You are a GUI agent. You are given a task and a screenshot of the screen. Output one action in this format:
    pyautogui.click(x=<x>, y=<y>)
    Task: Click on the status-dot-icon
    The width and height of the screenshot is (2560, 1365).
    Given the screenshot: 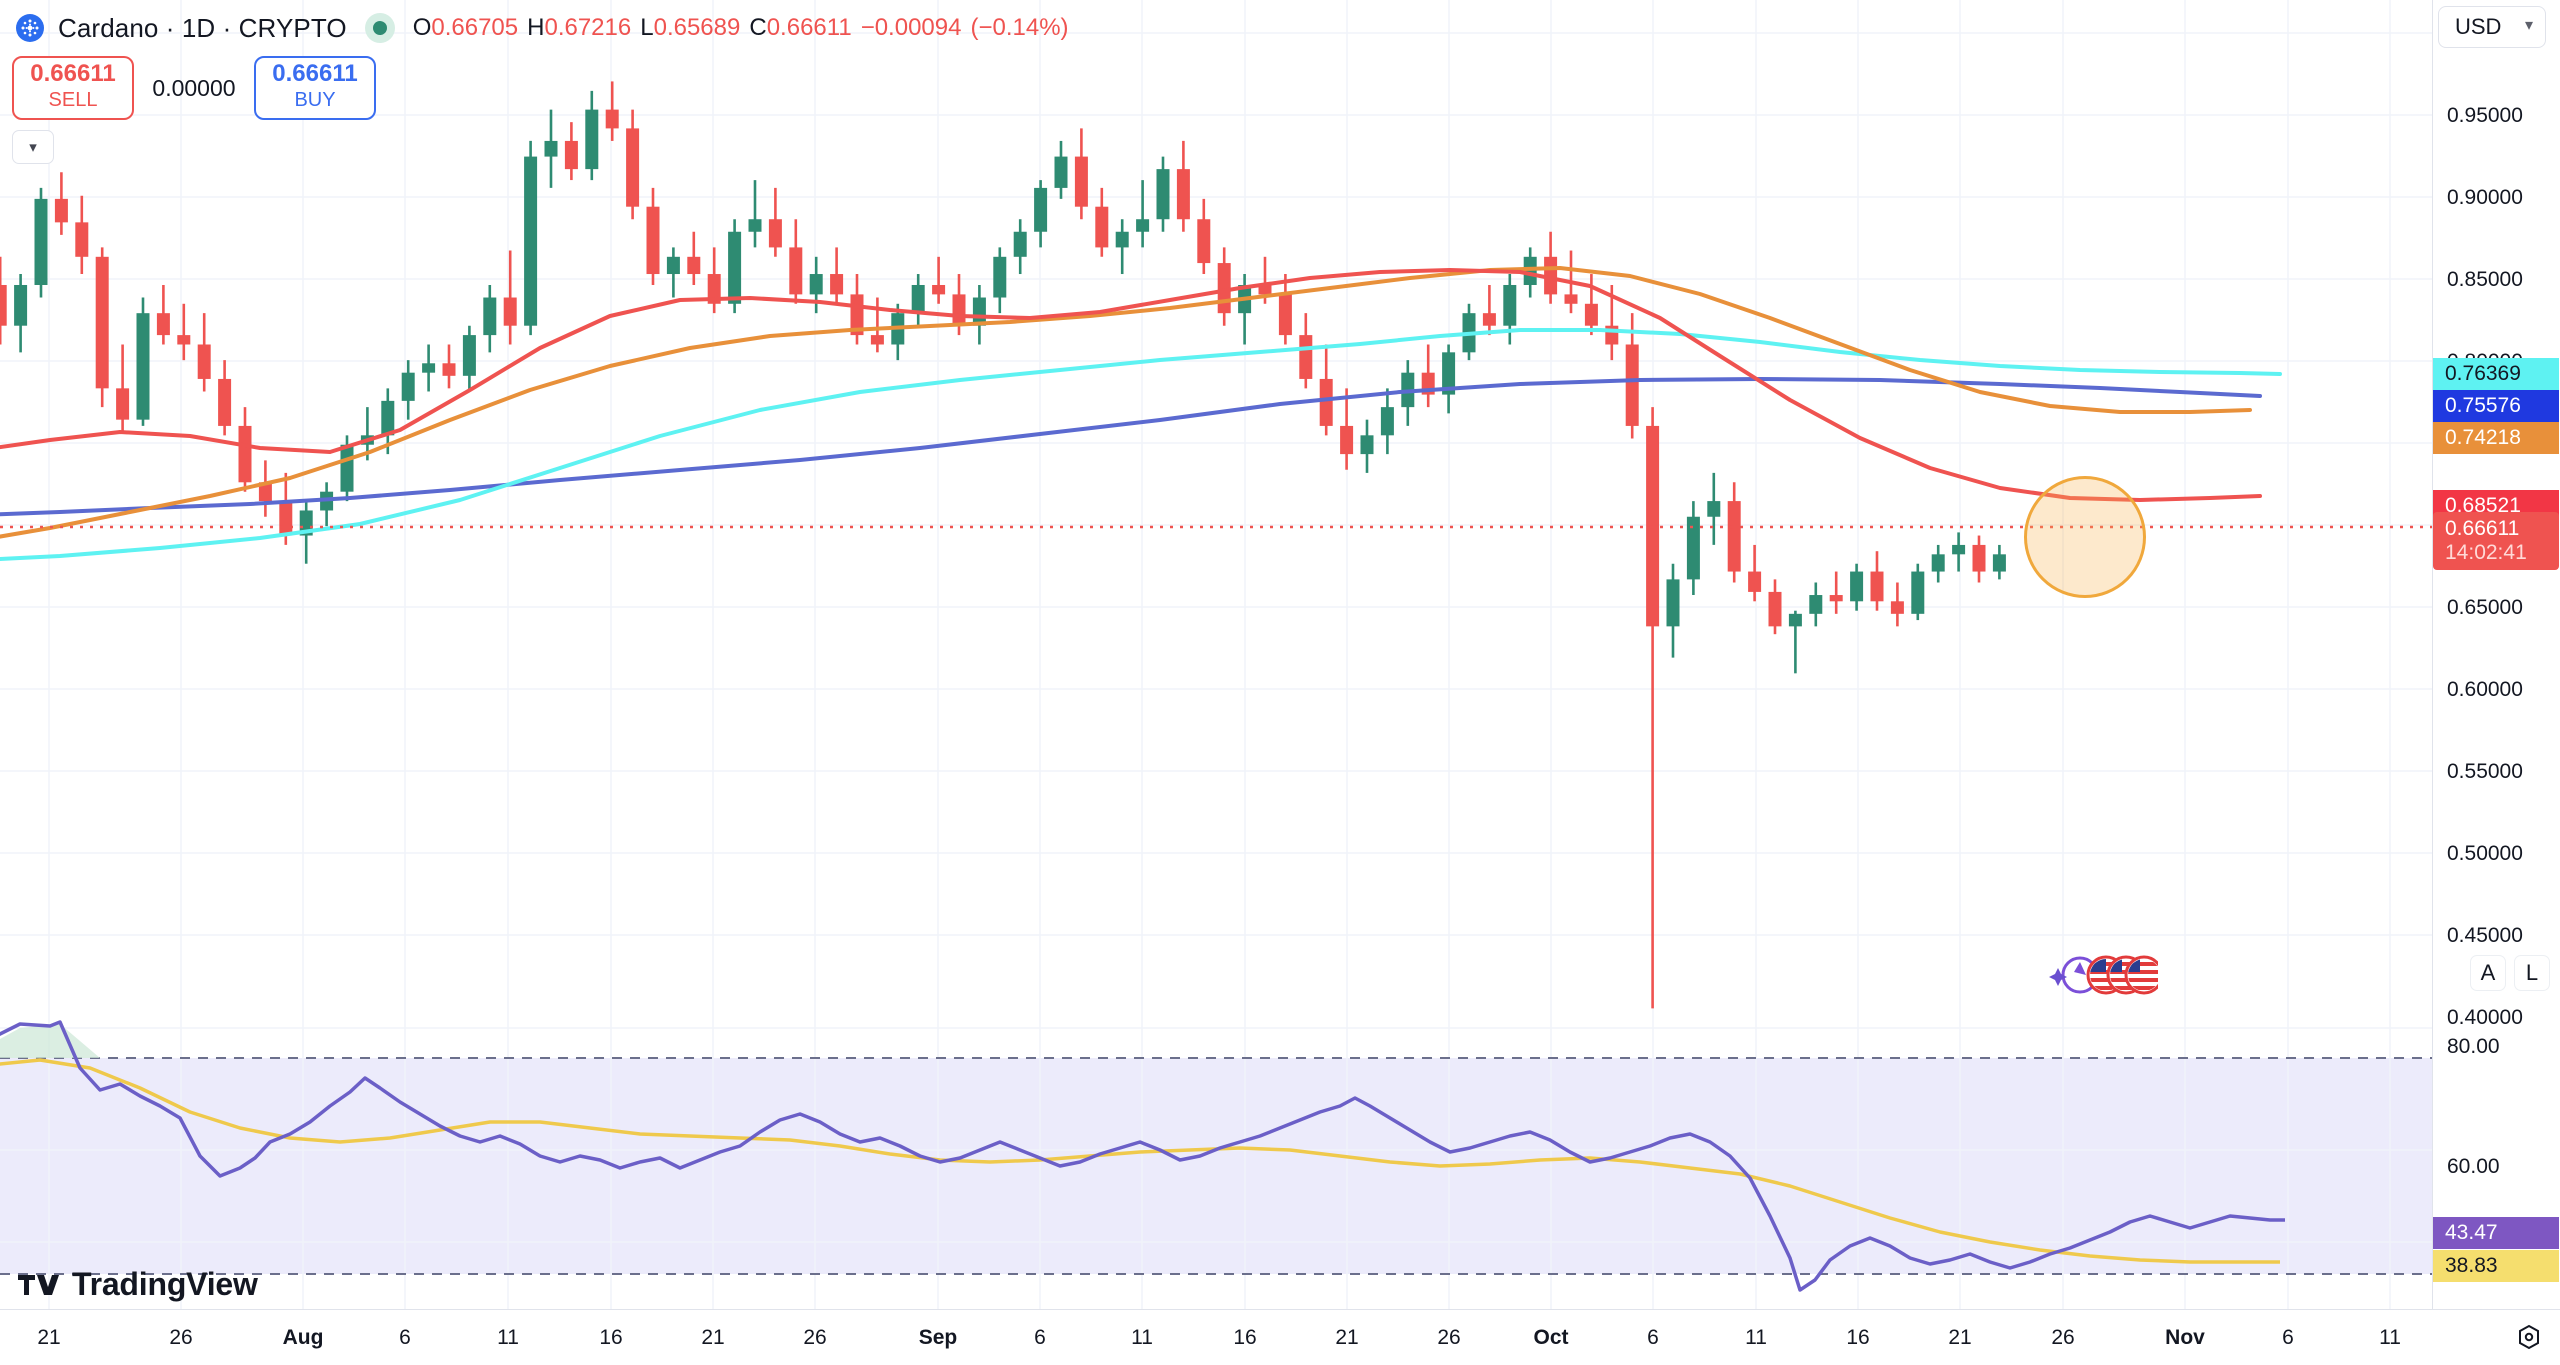 What is the action you would take?
    pyautogui.click(x=379, y=28)
    